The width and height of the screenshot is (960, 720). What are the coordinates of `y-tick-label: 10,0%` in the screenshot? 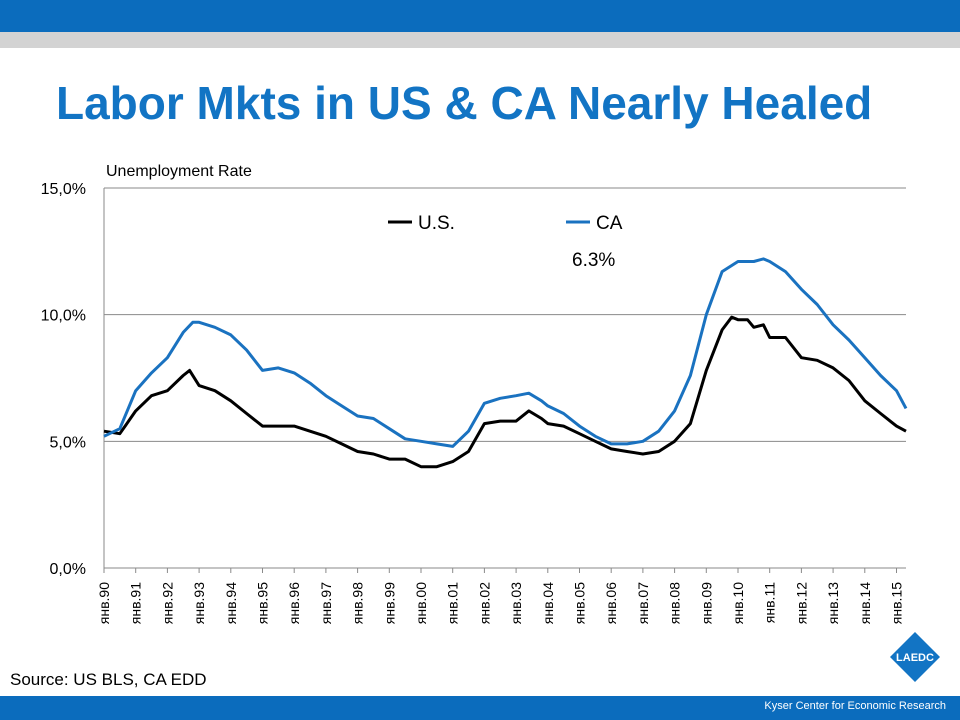 It's located at (63, 316).